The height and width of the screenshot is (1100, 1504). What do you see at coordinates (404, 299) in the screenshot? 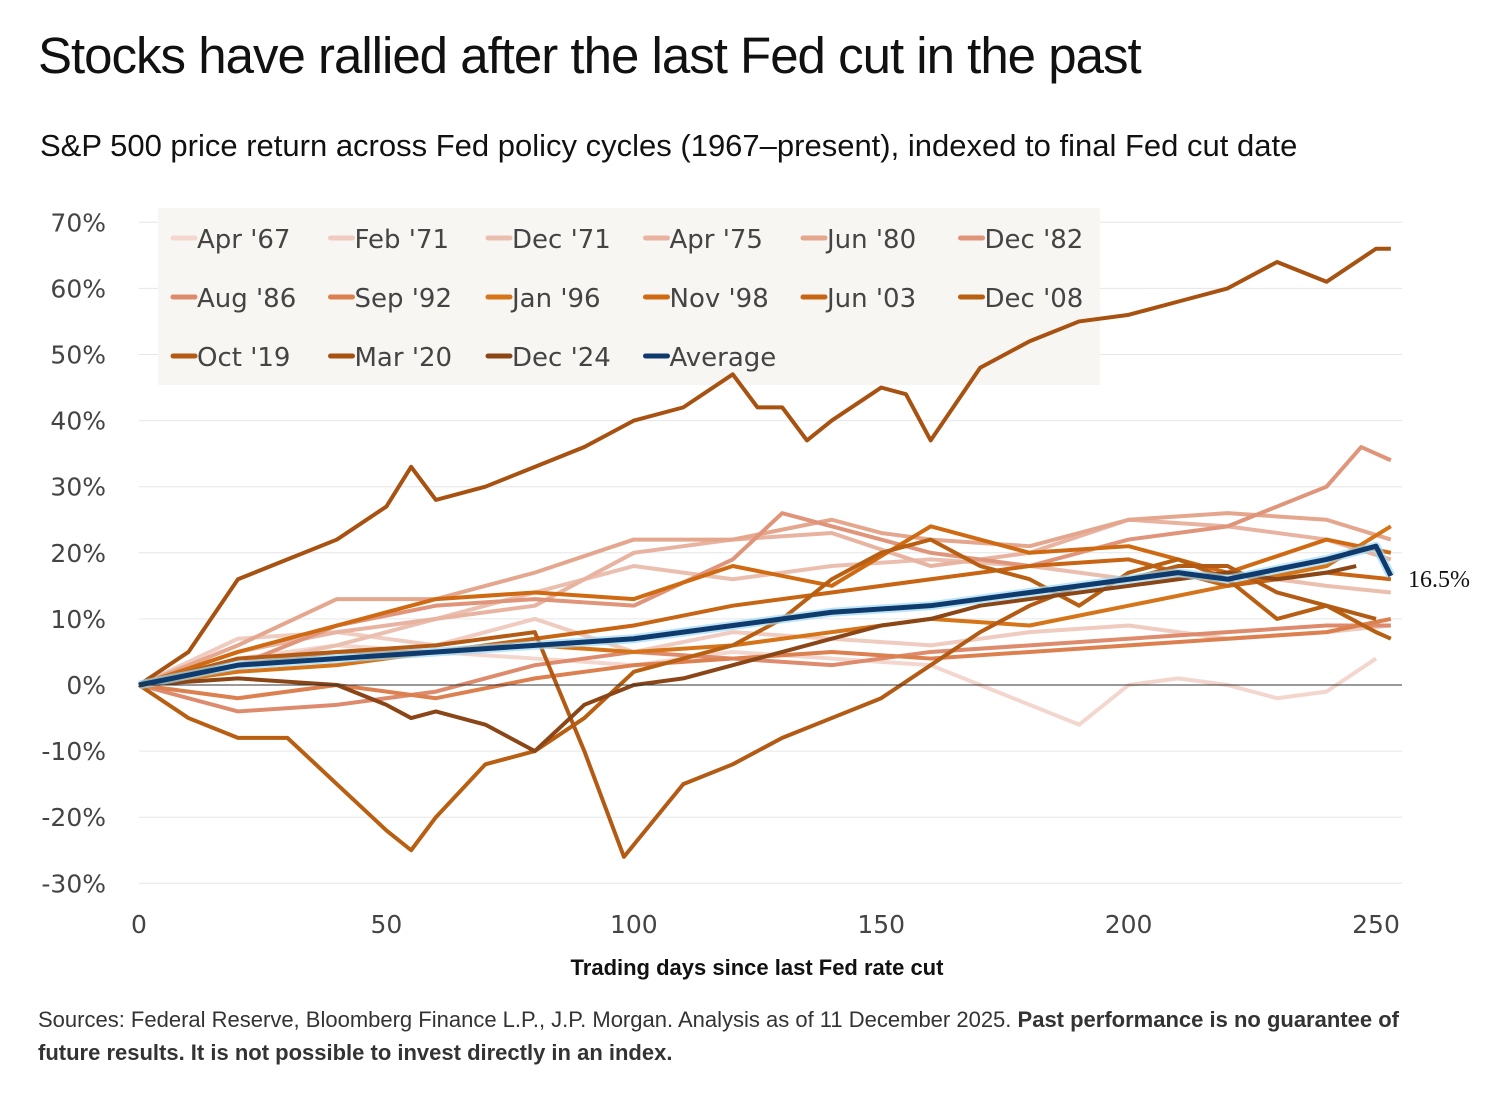
I see `legend-label: Sep '92` at bounding box center [404, 299].